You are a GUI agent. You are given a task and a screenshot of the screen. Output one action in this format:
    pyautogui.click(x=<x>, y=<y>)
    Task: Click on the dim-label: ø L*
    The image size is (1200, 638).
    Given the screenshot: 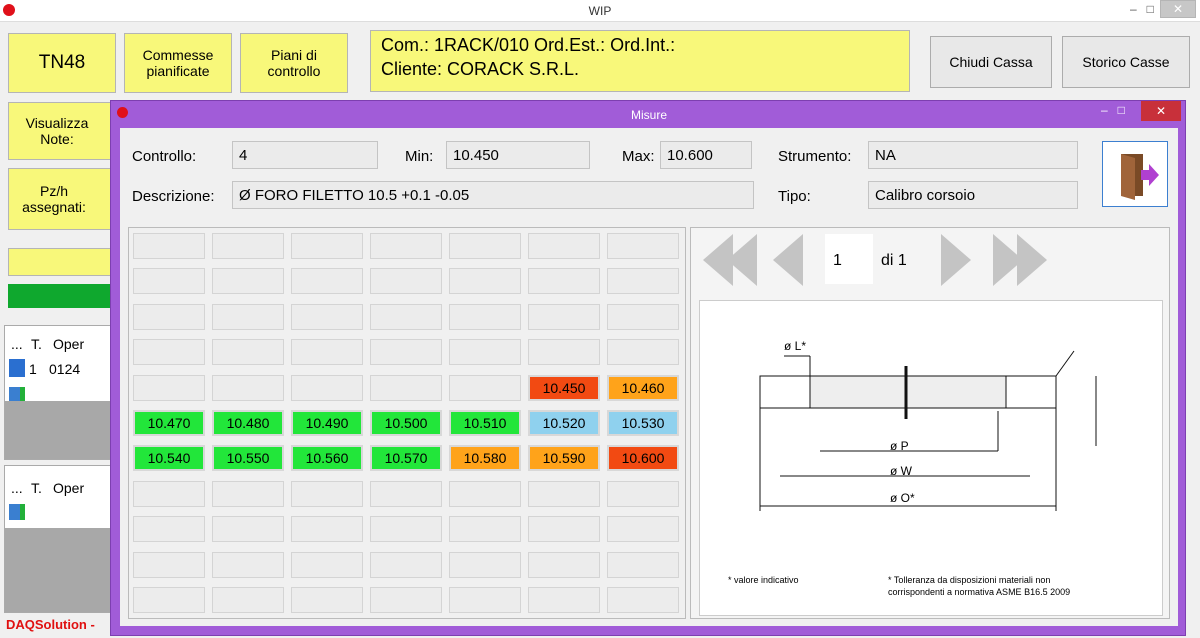 What is the action you would take?
    pyautogui.click(x=795, y=346)
    